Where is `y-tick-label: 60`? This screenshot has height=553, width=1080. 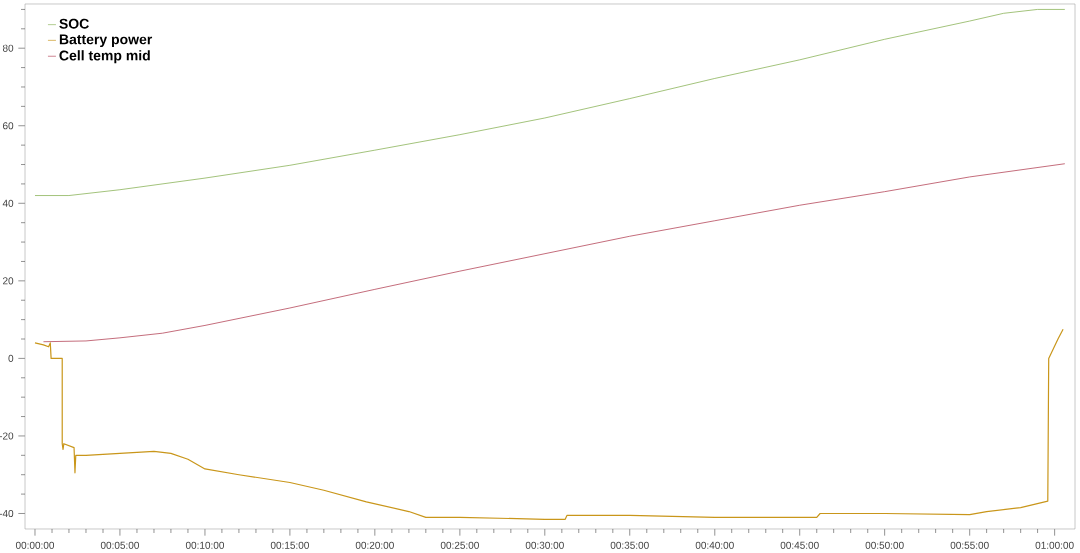
y-tick-label: 60 is located at coordinates (8, 126).